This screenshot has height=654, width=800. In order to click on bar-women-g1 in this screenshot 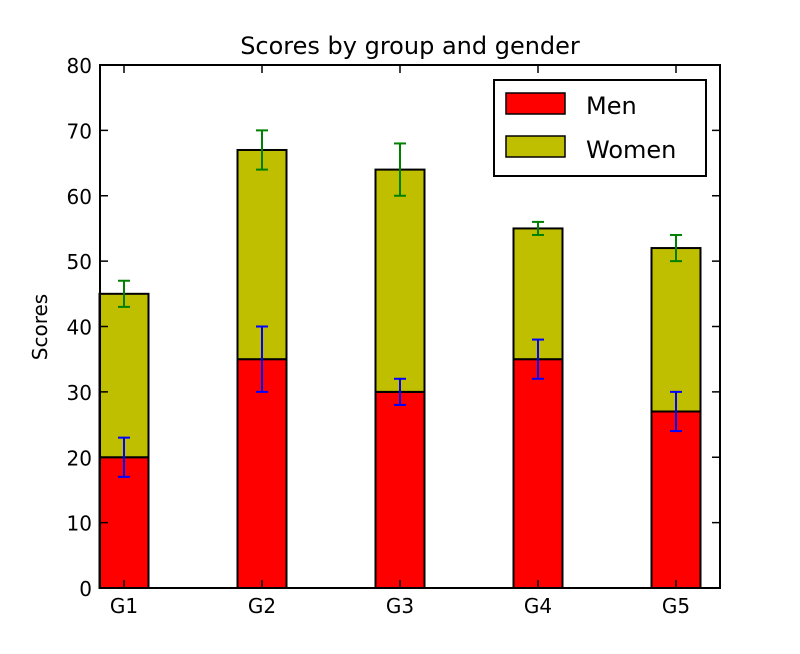, I will do `click(124, 375)`.